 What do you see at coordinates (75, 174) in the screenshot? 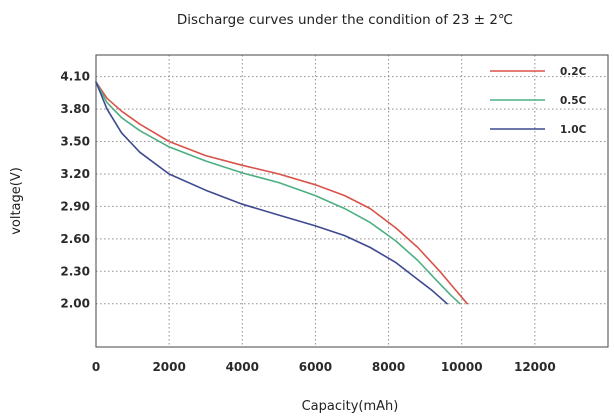
I see `y-tick-label: 3.20` at bounding box center [75, 174].